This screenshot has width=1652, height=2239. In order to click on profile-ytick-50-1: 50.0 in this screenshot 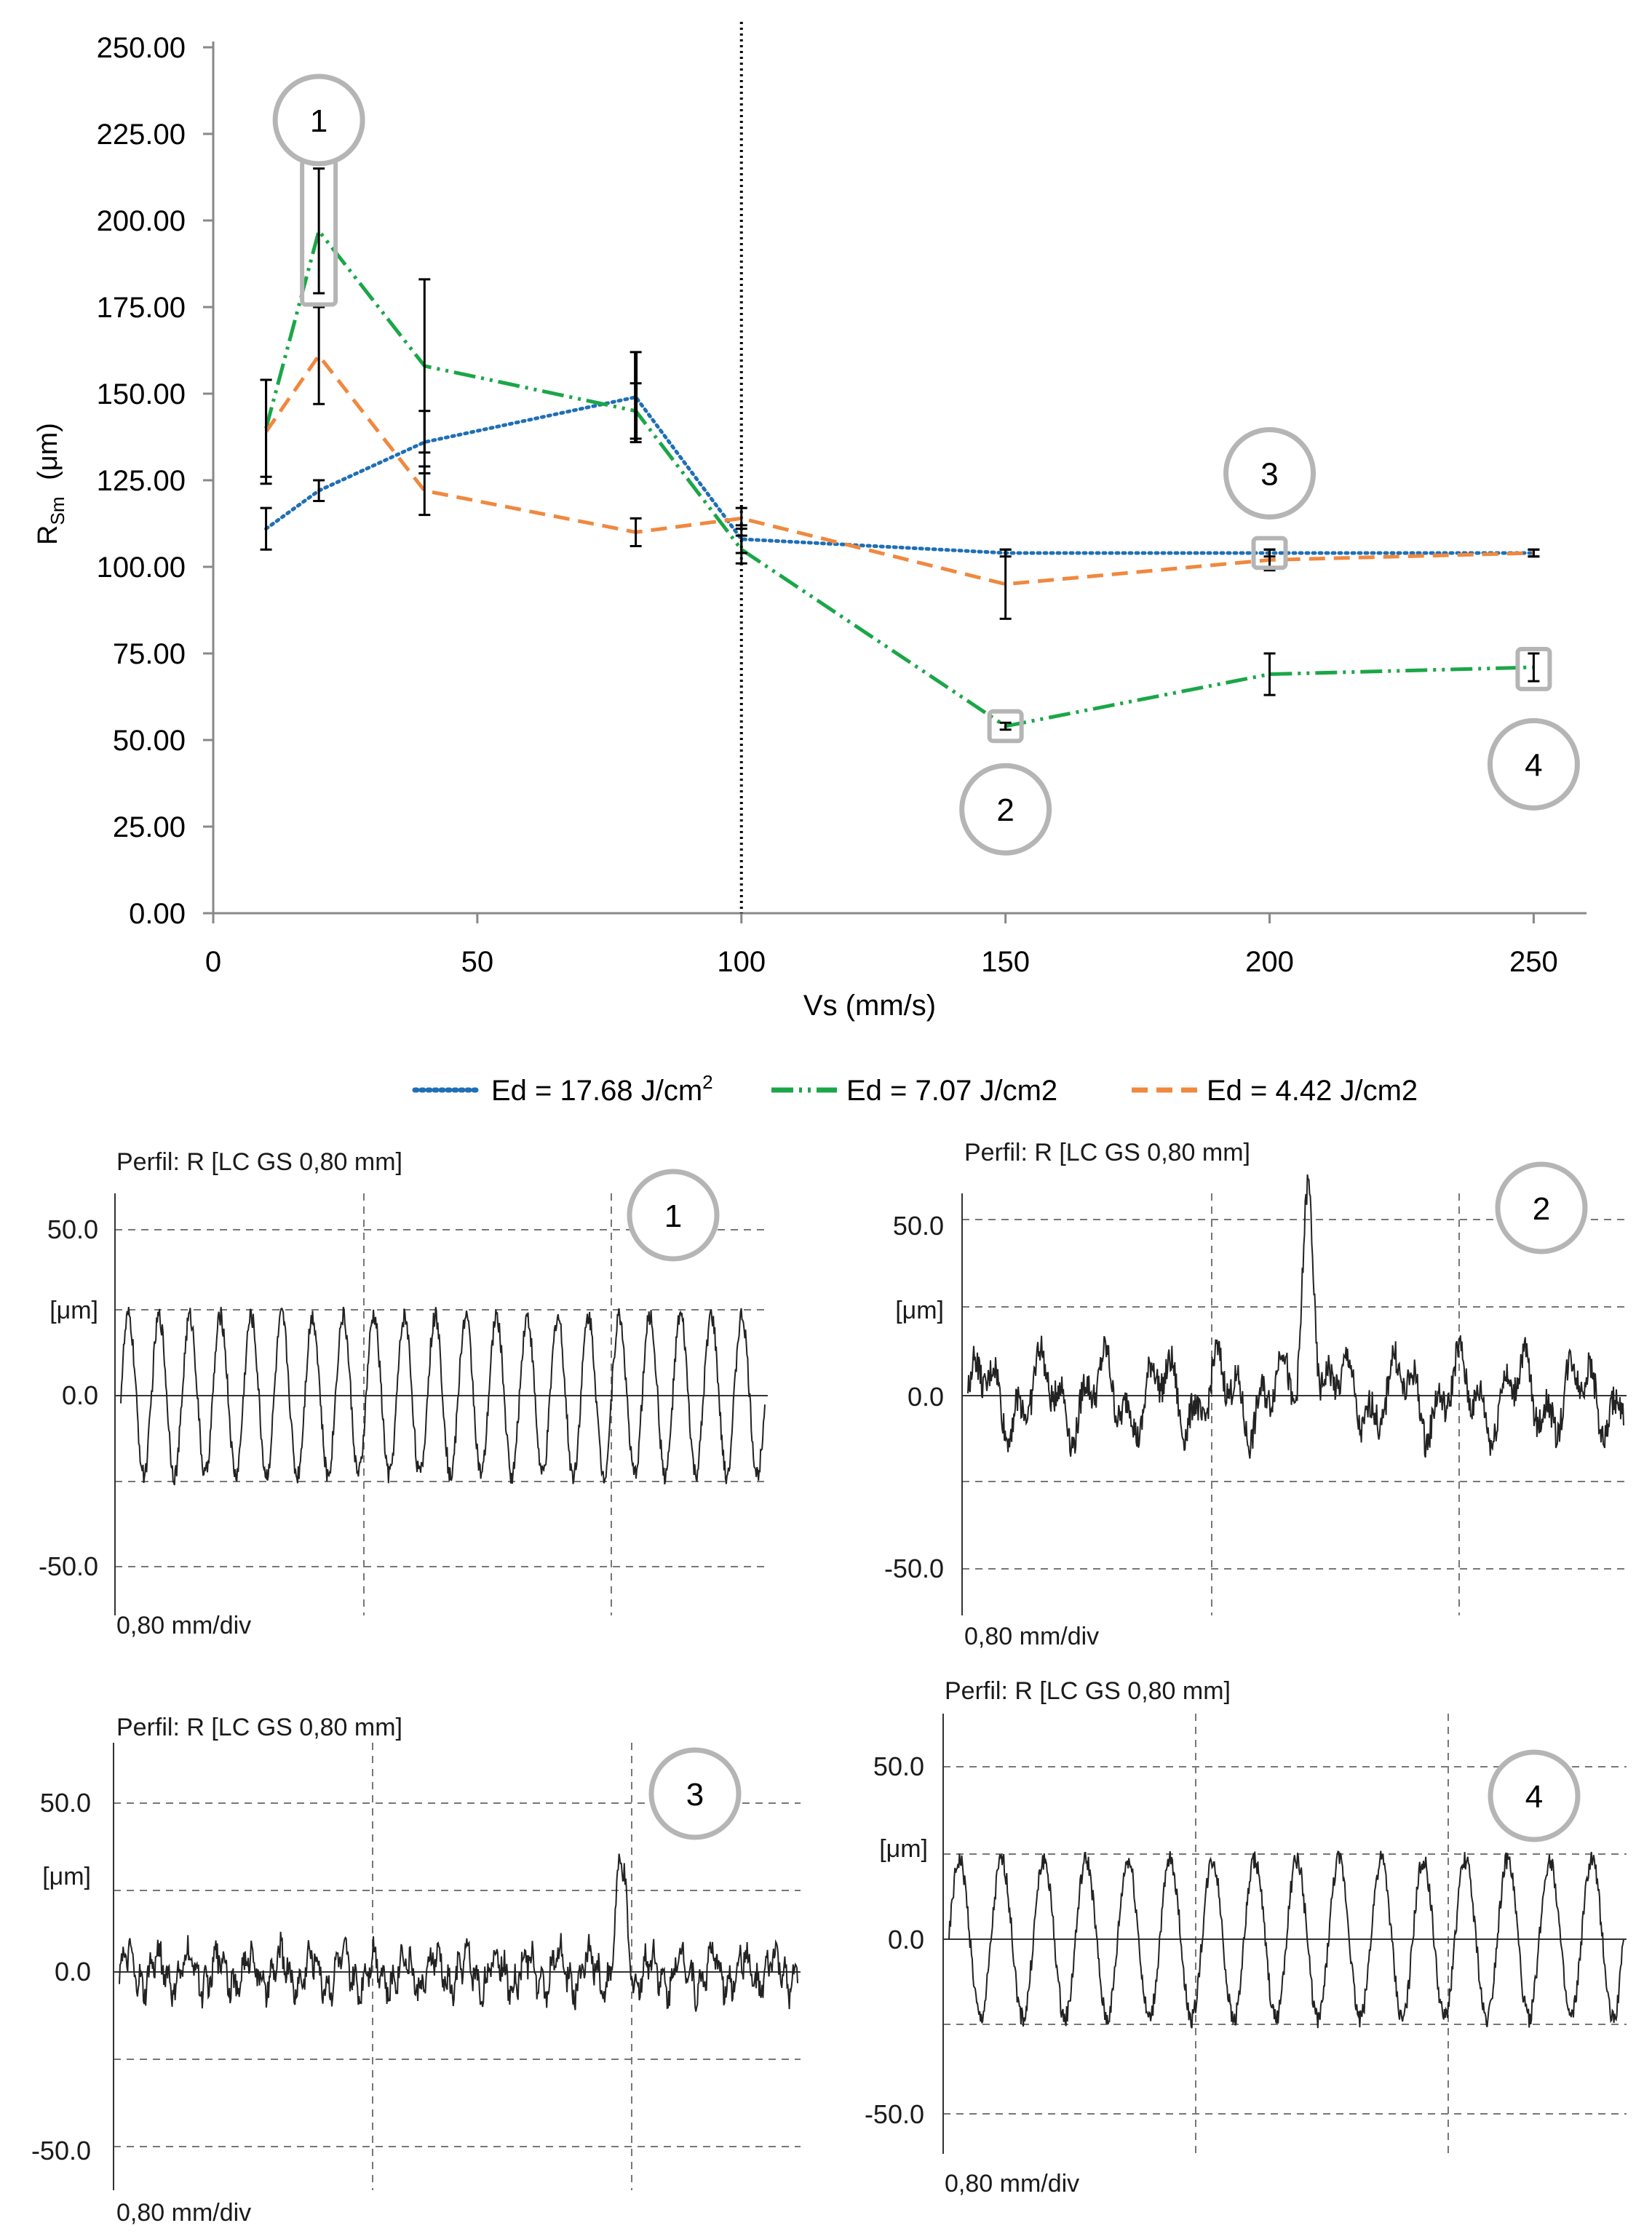, I will do `click(72, 1229)`.